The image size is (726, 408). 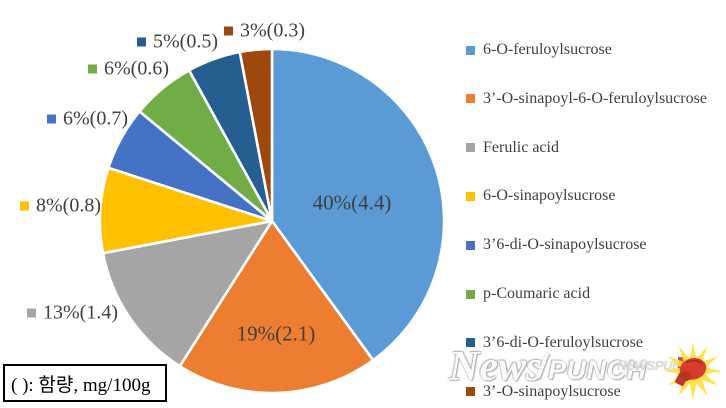 I want to click on unit-note-text: ( ): 함량, mg/100g, so click(x=81, y=385).